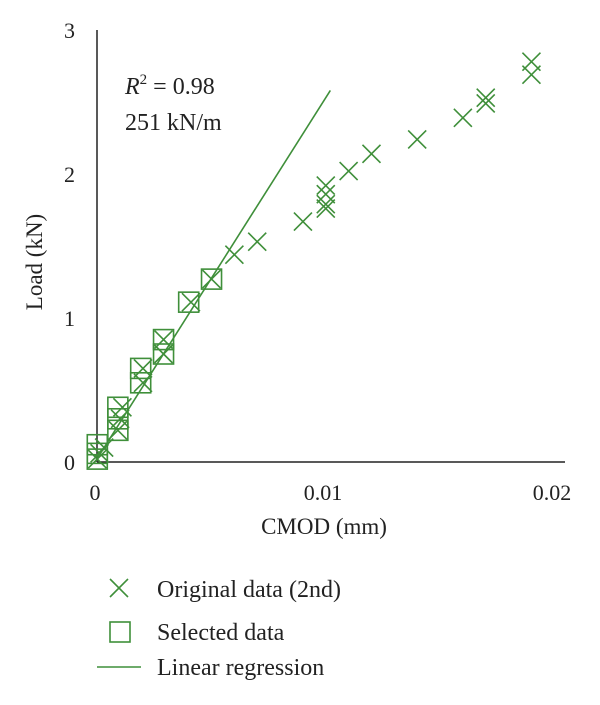 This screenshot has width=600, height=705. I want to click on legend-item-selected: Selected data, so click(197, 633).